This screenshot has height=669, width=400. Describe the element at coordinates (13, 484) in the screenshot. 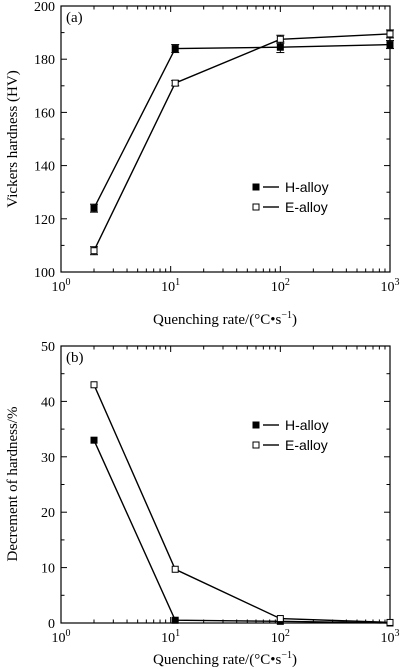

I see `y-axis-label: Decrement of hardness/%` at that location.